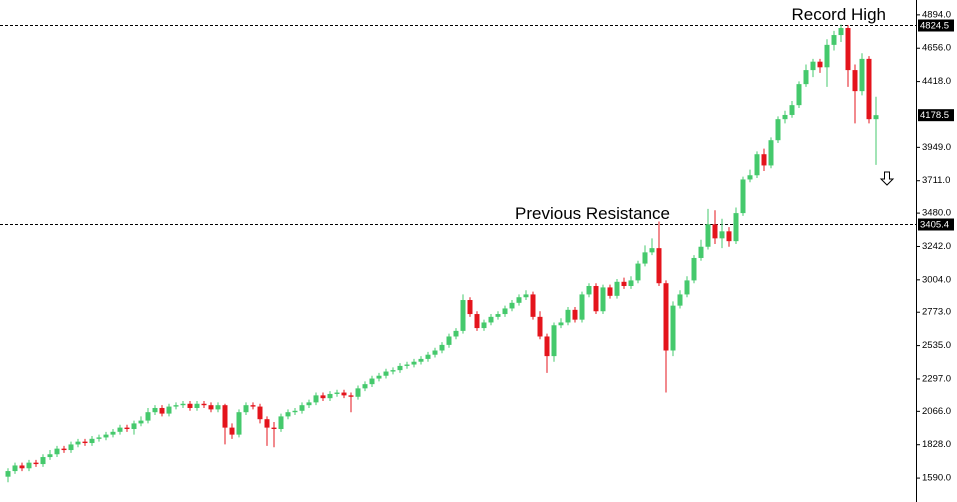 The image size is (957, 502). I want to click on y-tick-label: 4656.0, so click(936, 48).